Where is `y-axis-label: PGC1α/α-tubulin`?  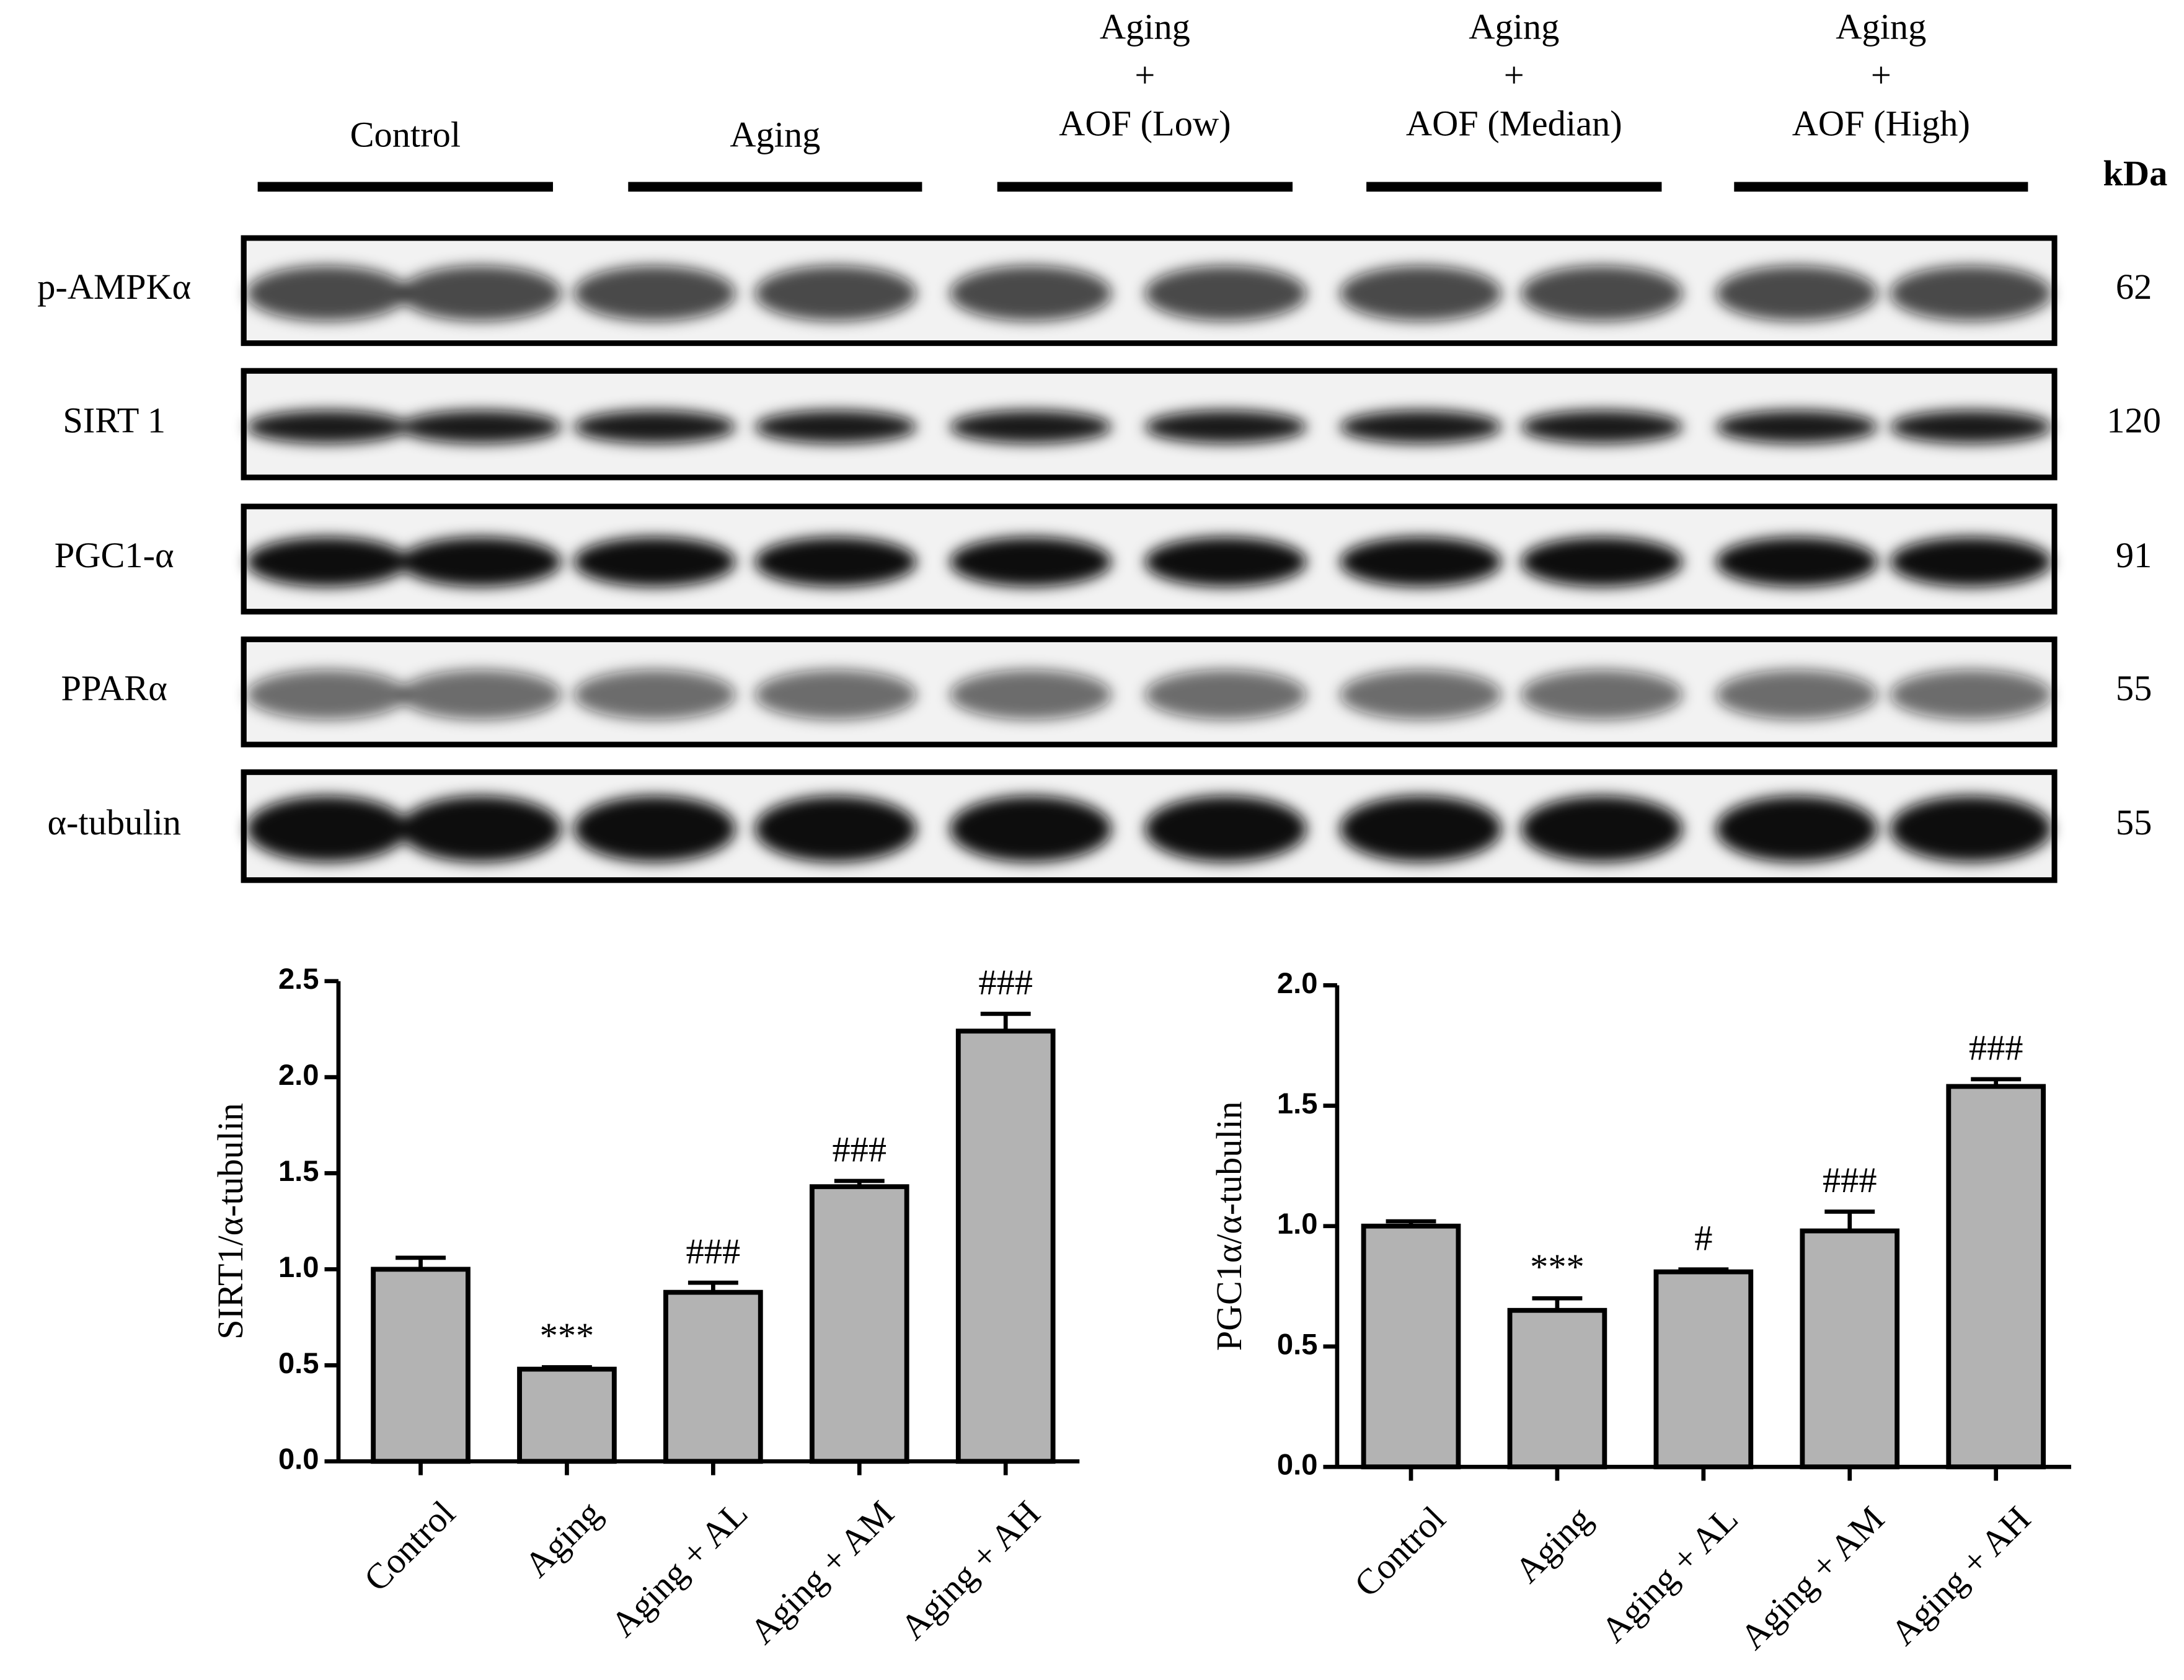 y-axis-label: PGC1α/α-tubulin is located at coordinates (1229, 1227).